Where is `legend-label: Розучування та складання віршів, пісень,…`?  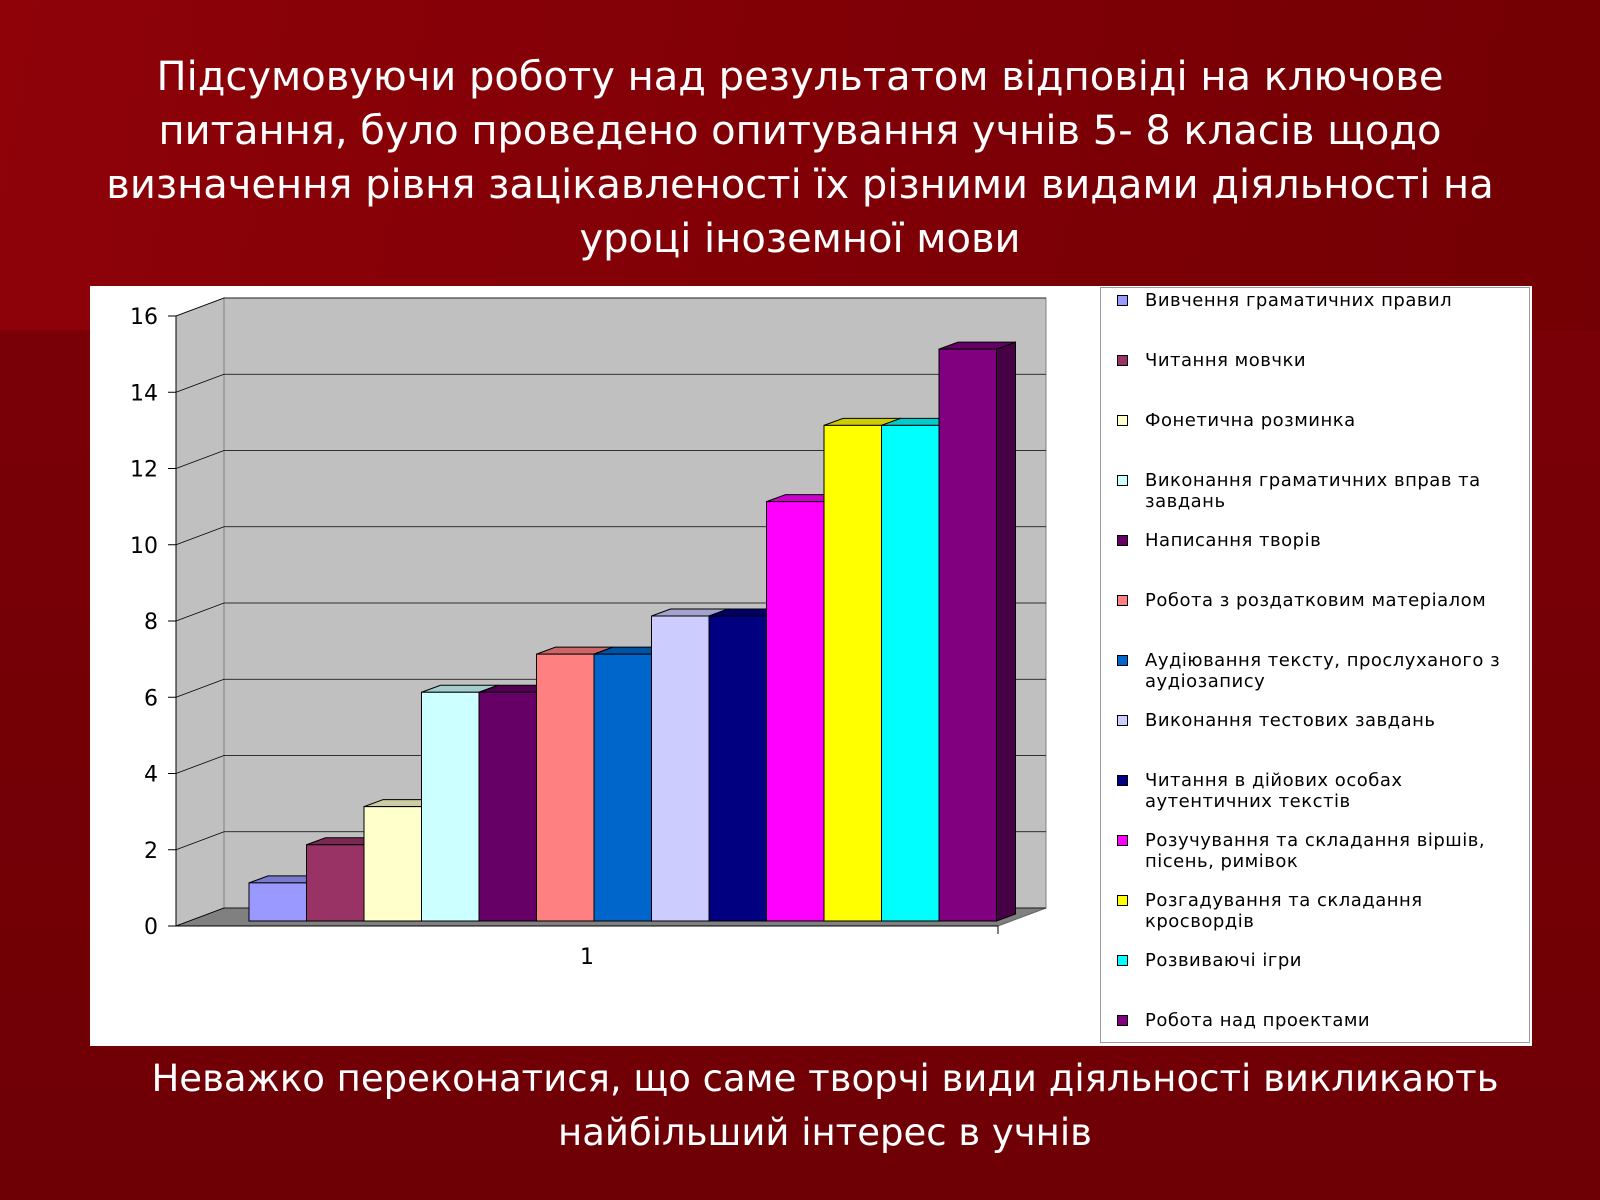
legend-label: Розучування та складання віршів, пісень,… is located at coordinates (1315, 851).